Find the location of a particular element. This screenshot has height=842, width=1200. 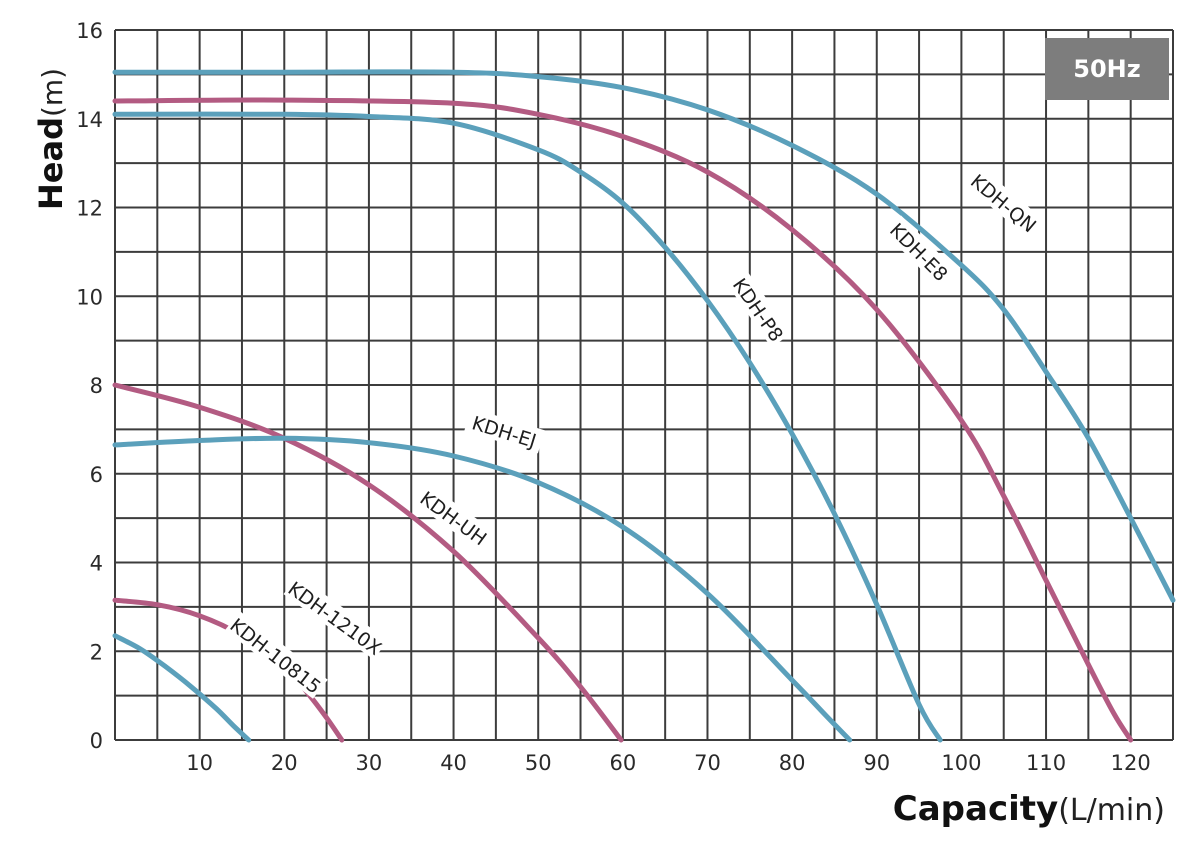

x-tick-label: 70 is located at coordinates (707, 763).